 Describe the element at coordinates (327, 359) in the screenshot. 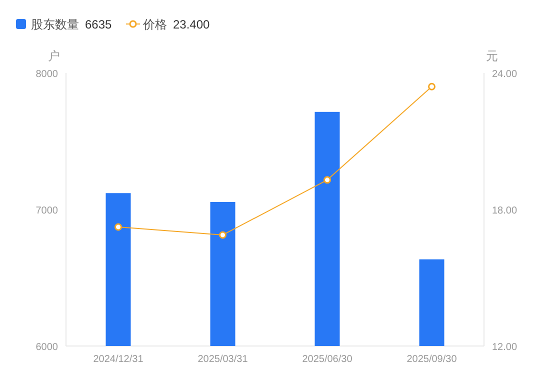

I see `x-tick-label: 2025/06/30` at that location.